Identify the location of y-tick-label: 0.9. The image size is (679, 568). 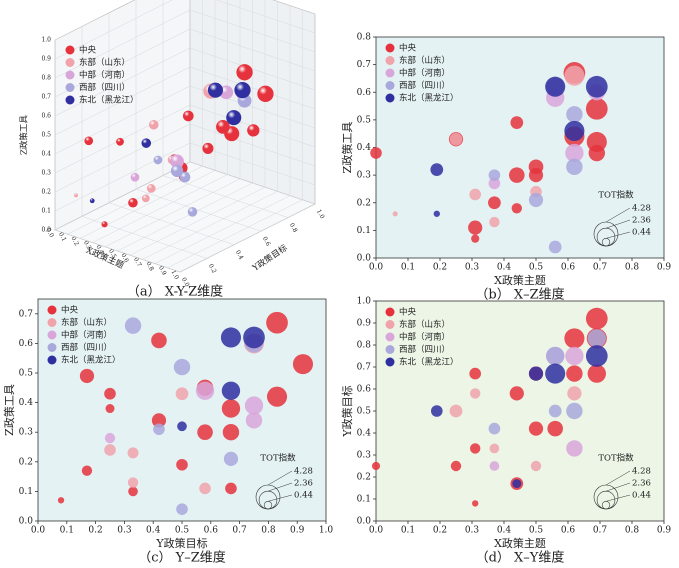
(364, 324).